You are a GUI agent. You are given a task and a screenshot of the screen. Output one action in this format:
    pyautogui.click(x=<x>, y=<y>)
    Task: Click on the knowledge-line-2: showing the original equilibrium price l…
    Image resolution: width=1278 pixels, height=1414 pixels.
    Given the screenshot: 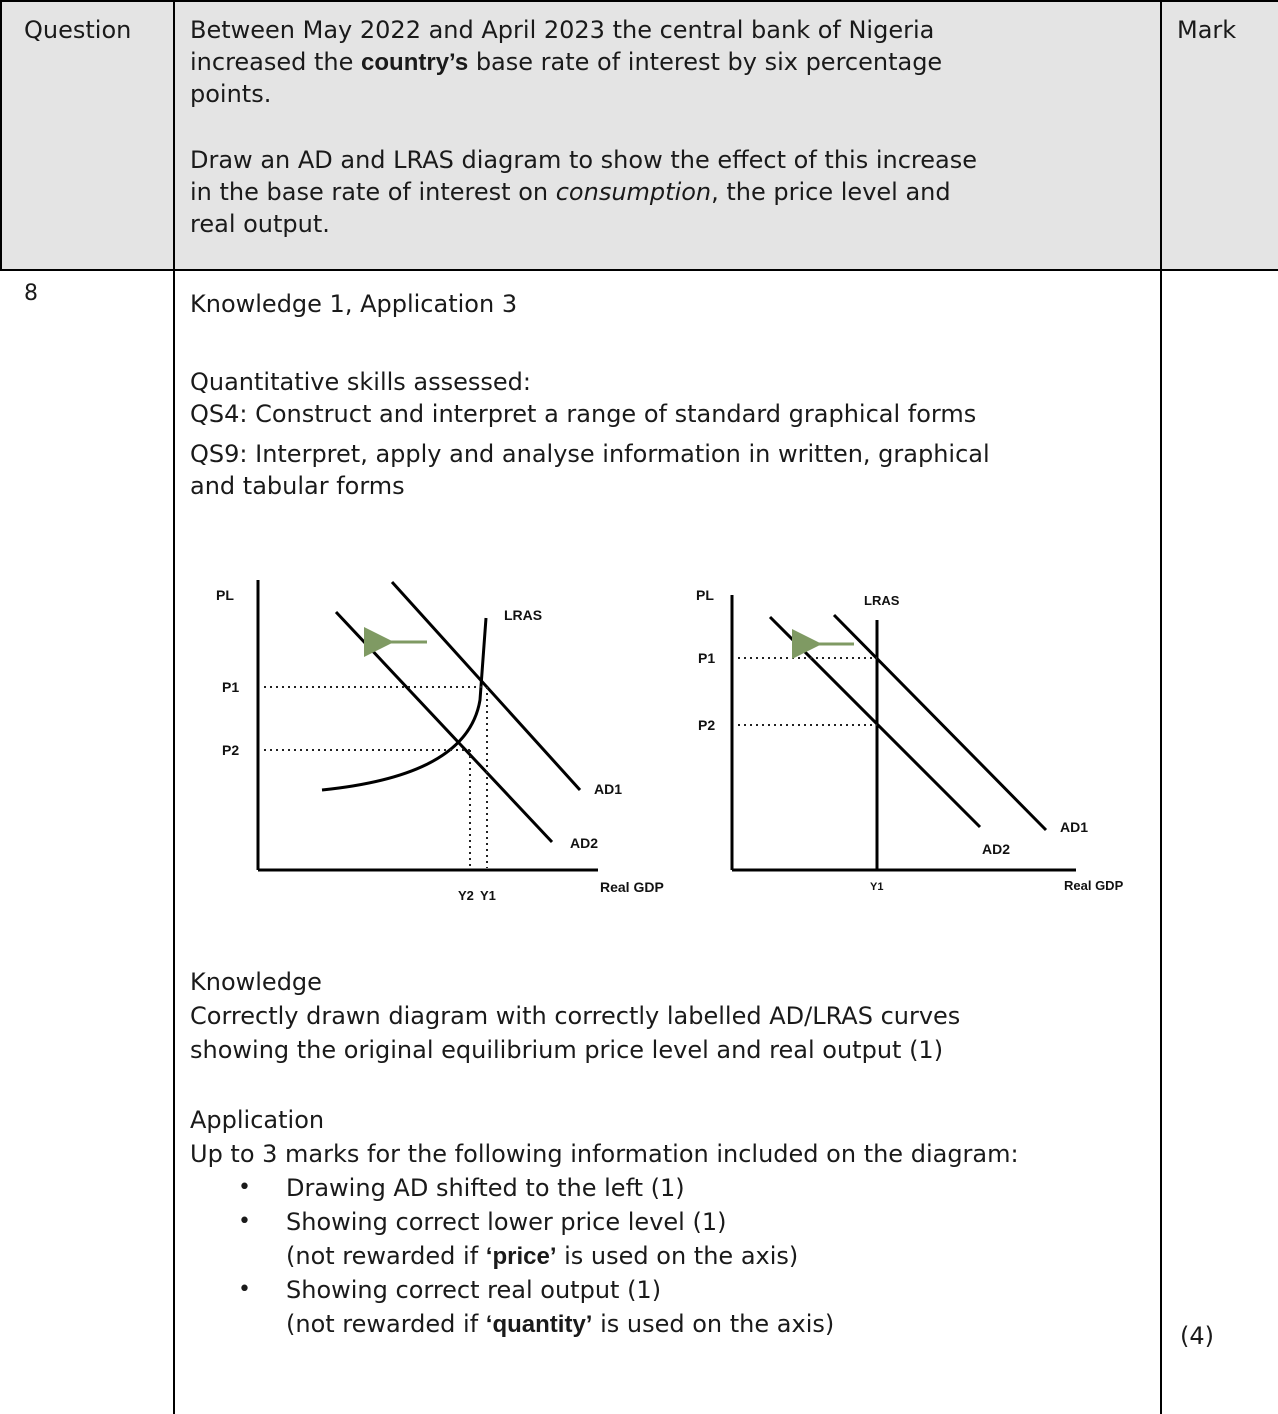 What is the action you would take?
    pyautogui.click(x=567, y=1050)
    